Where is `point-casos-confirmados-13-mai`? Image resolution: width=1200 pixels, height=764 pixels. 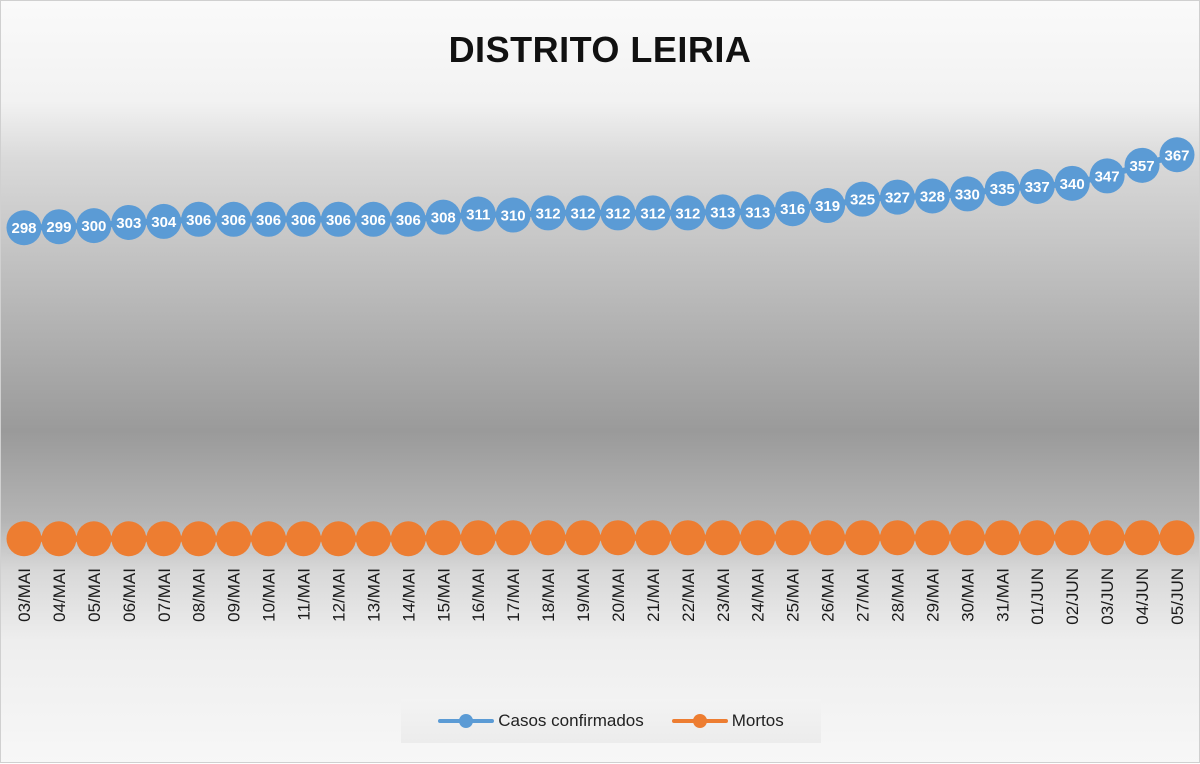 point-casos-confirmados-13-mai is located at coordinates (373, 219).